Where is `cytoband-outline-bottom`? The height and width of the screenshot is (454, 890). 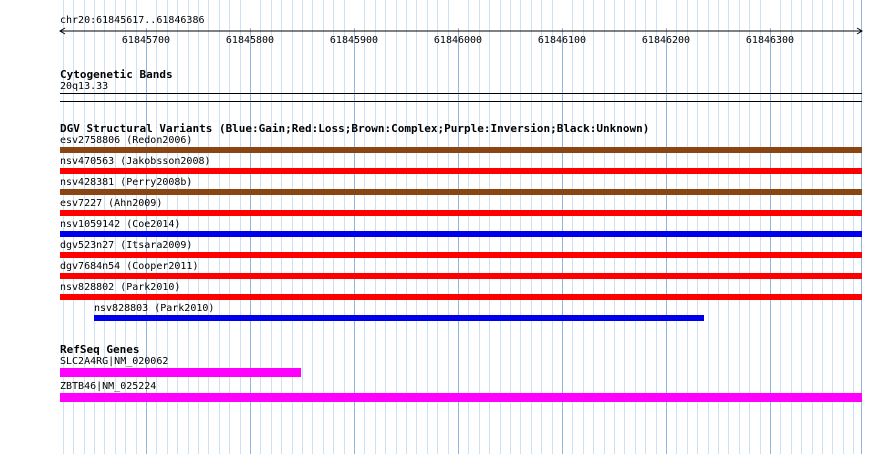 cytoband-outline-bottom is located at coordinates (461, 101).